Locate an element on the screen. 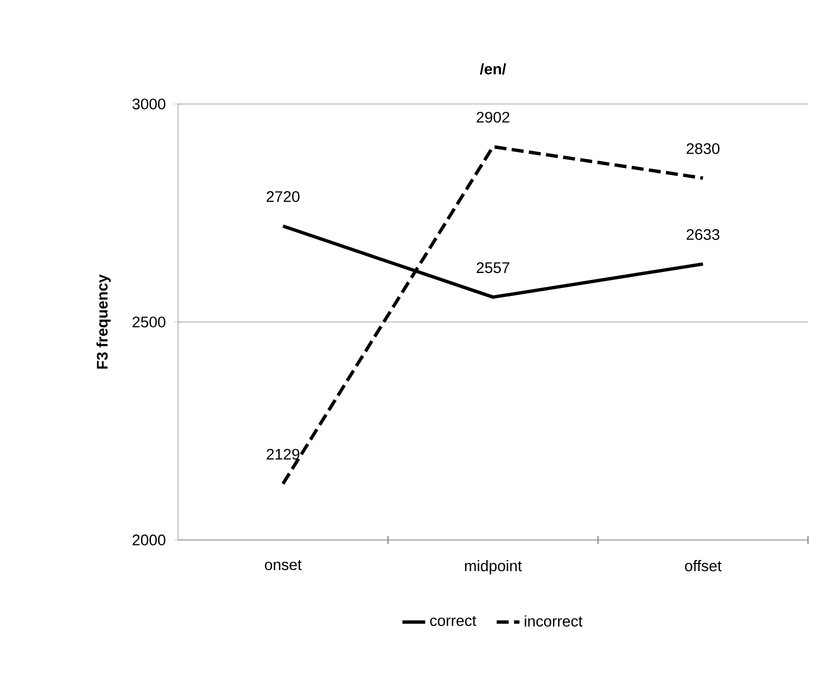 The image size is (826, 682). x-tick-label: midpoint is located at coordinates (493, 567).